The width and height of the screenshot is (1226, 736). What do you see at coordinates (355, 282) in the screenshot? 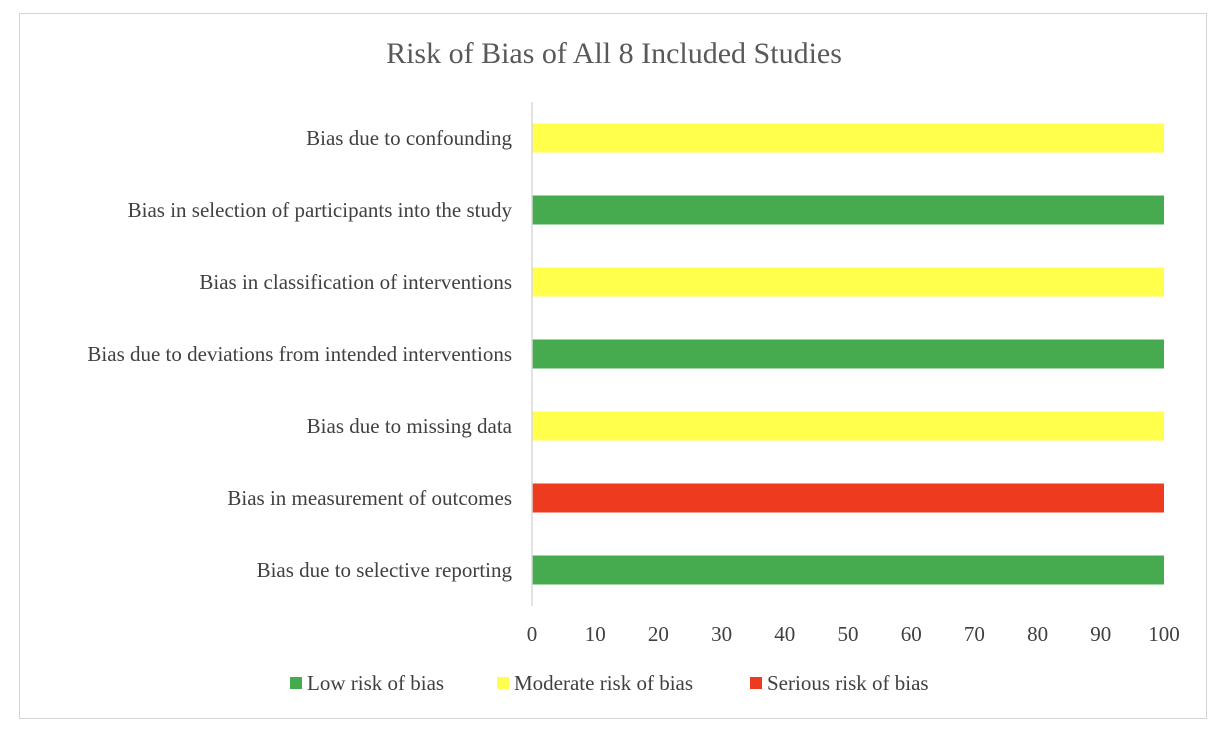
I see `category-label-3: Bias in classification of interventions` at bounding box center [355, 282].